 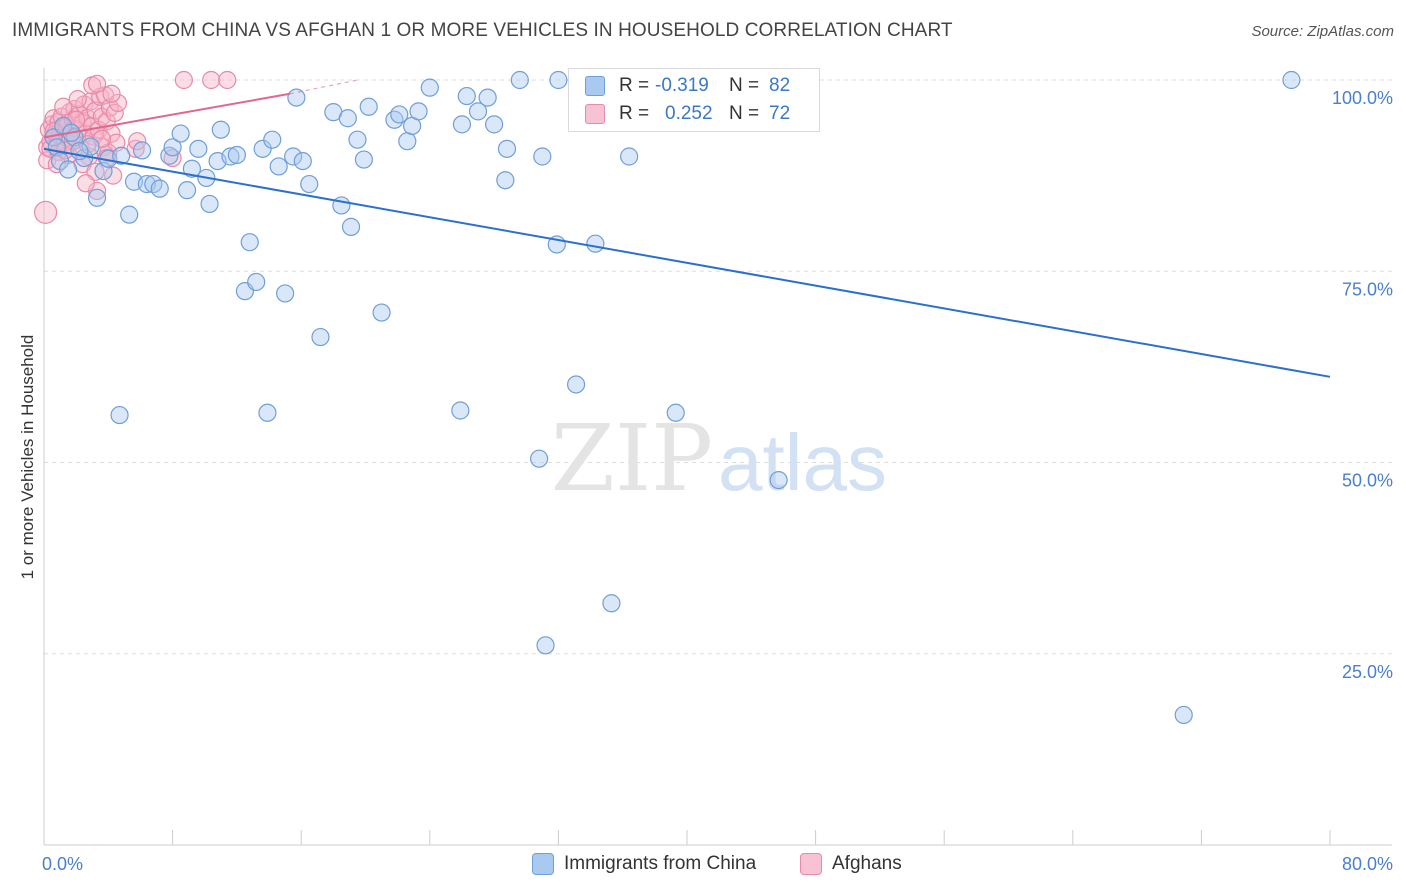 I want to click on legend-row-china: R = -0.319 N = 82, so click(x=687, y=86).